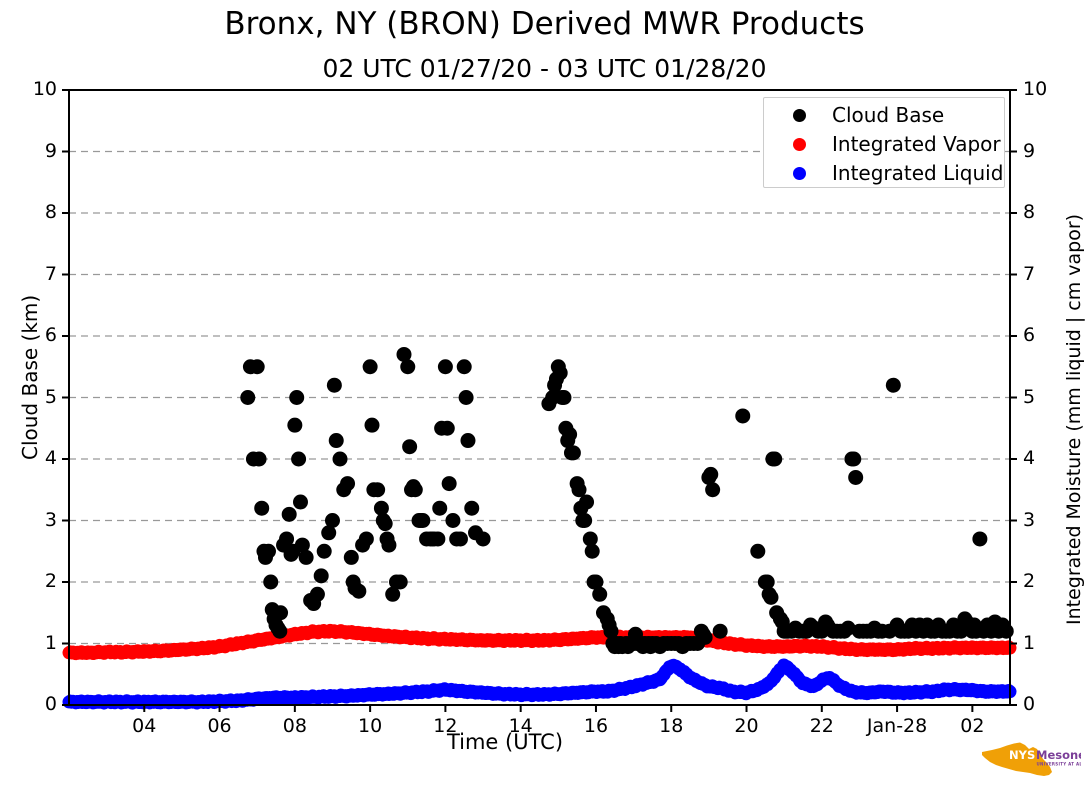 The image size is (1089, 804). I want to click on logo-tagline-text: UNIVERSITY AT ALBANY, so click(1059, 764).